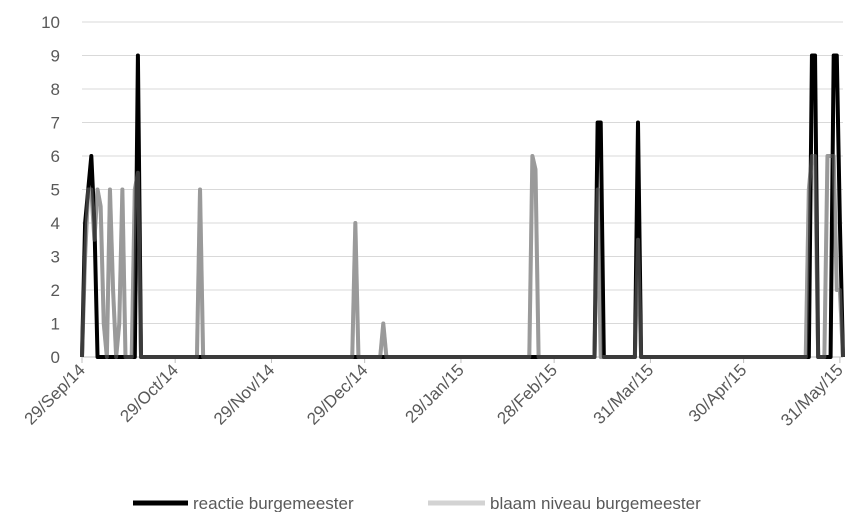  Describe the element at coordinates (55, 257) in the screenshot. I see `y-tick-label: 3` at that location.